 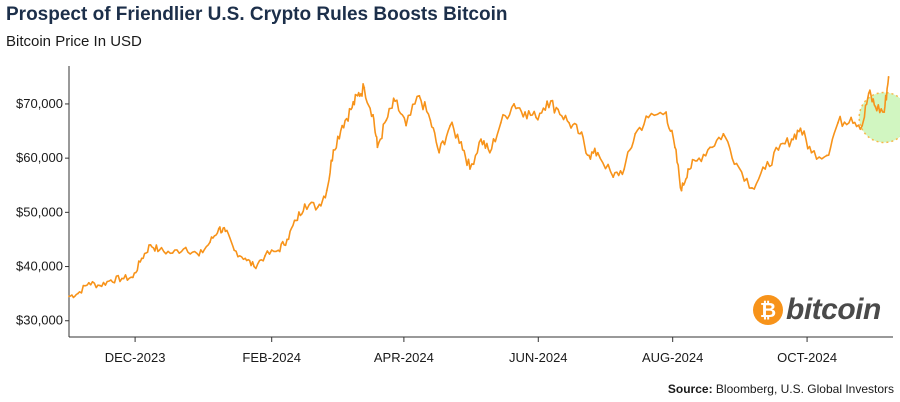 What do you see at coordinates (804, 389) in the screenshot?
I see `source-text: Bloomberg, U.S. Global Investors` at bounding box center [804, 389].